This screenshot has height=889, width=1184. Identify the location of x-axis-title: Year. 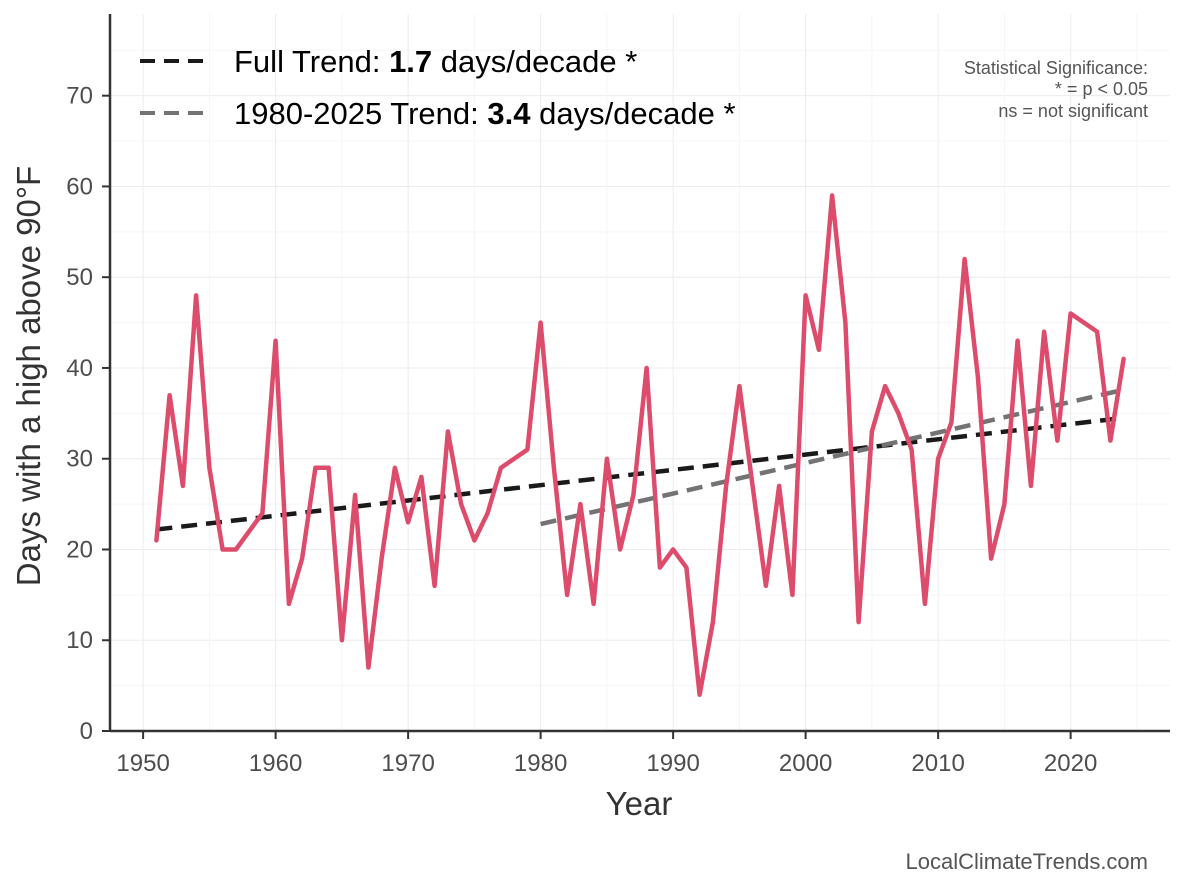
(639, 803).